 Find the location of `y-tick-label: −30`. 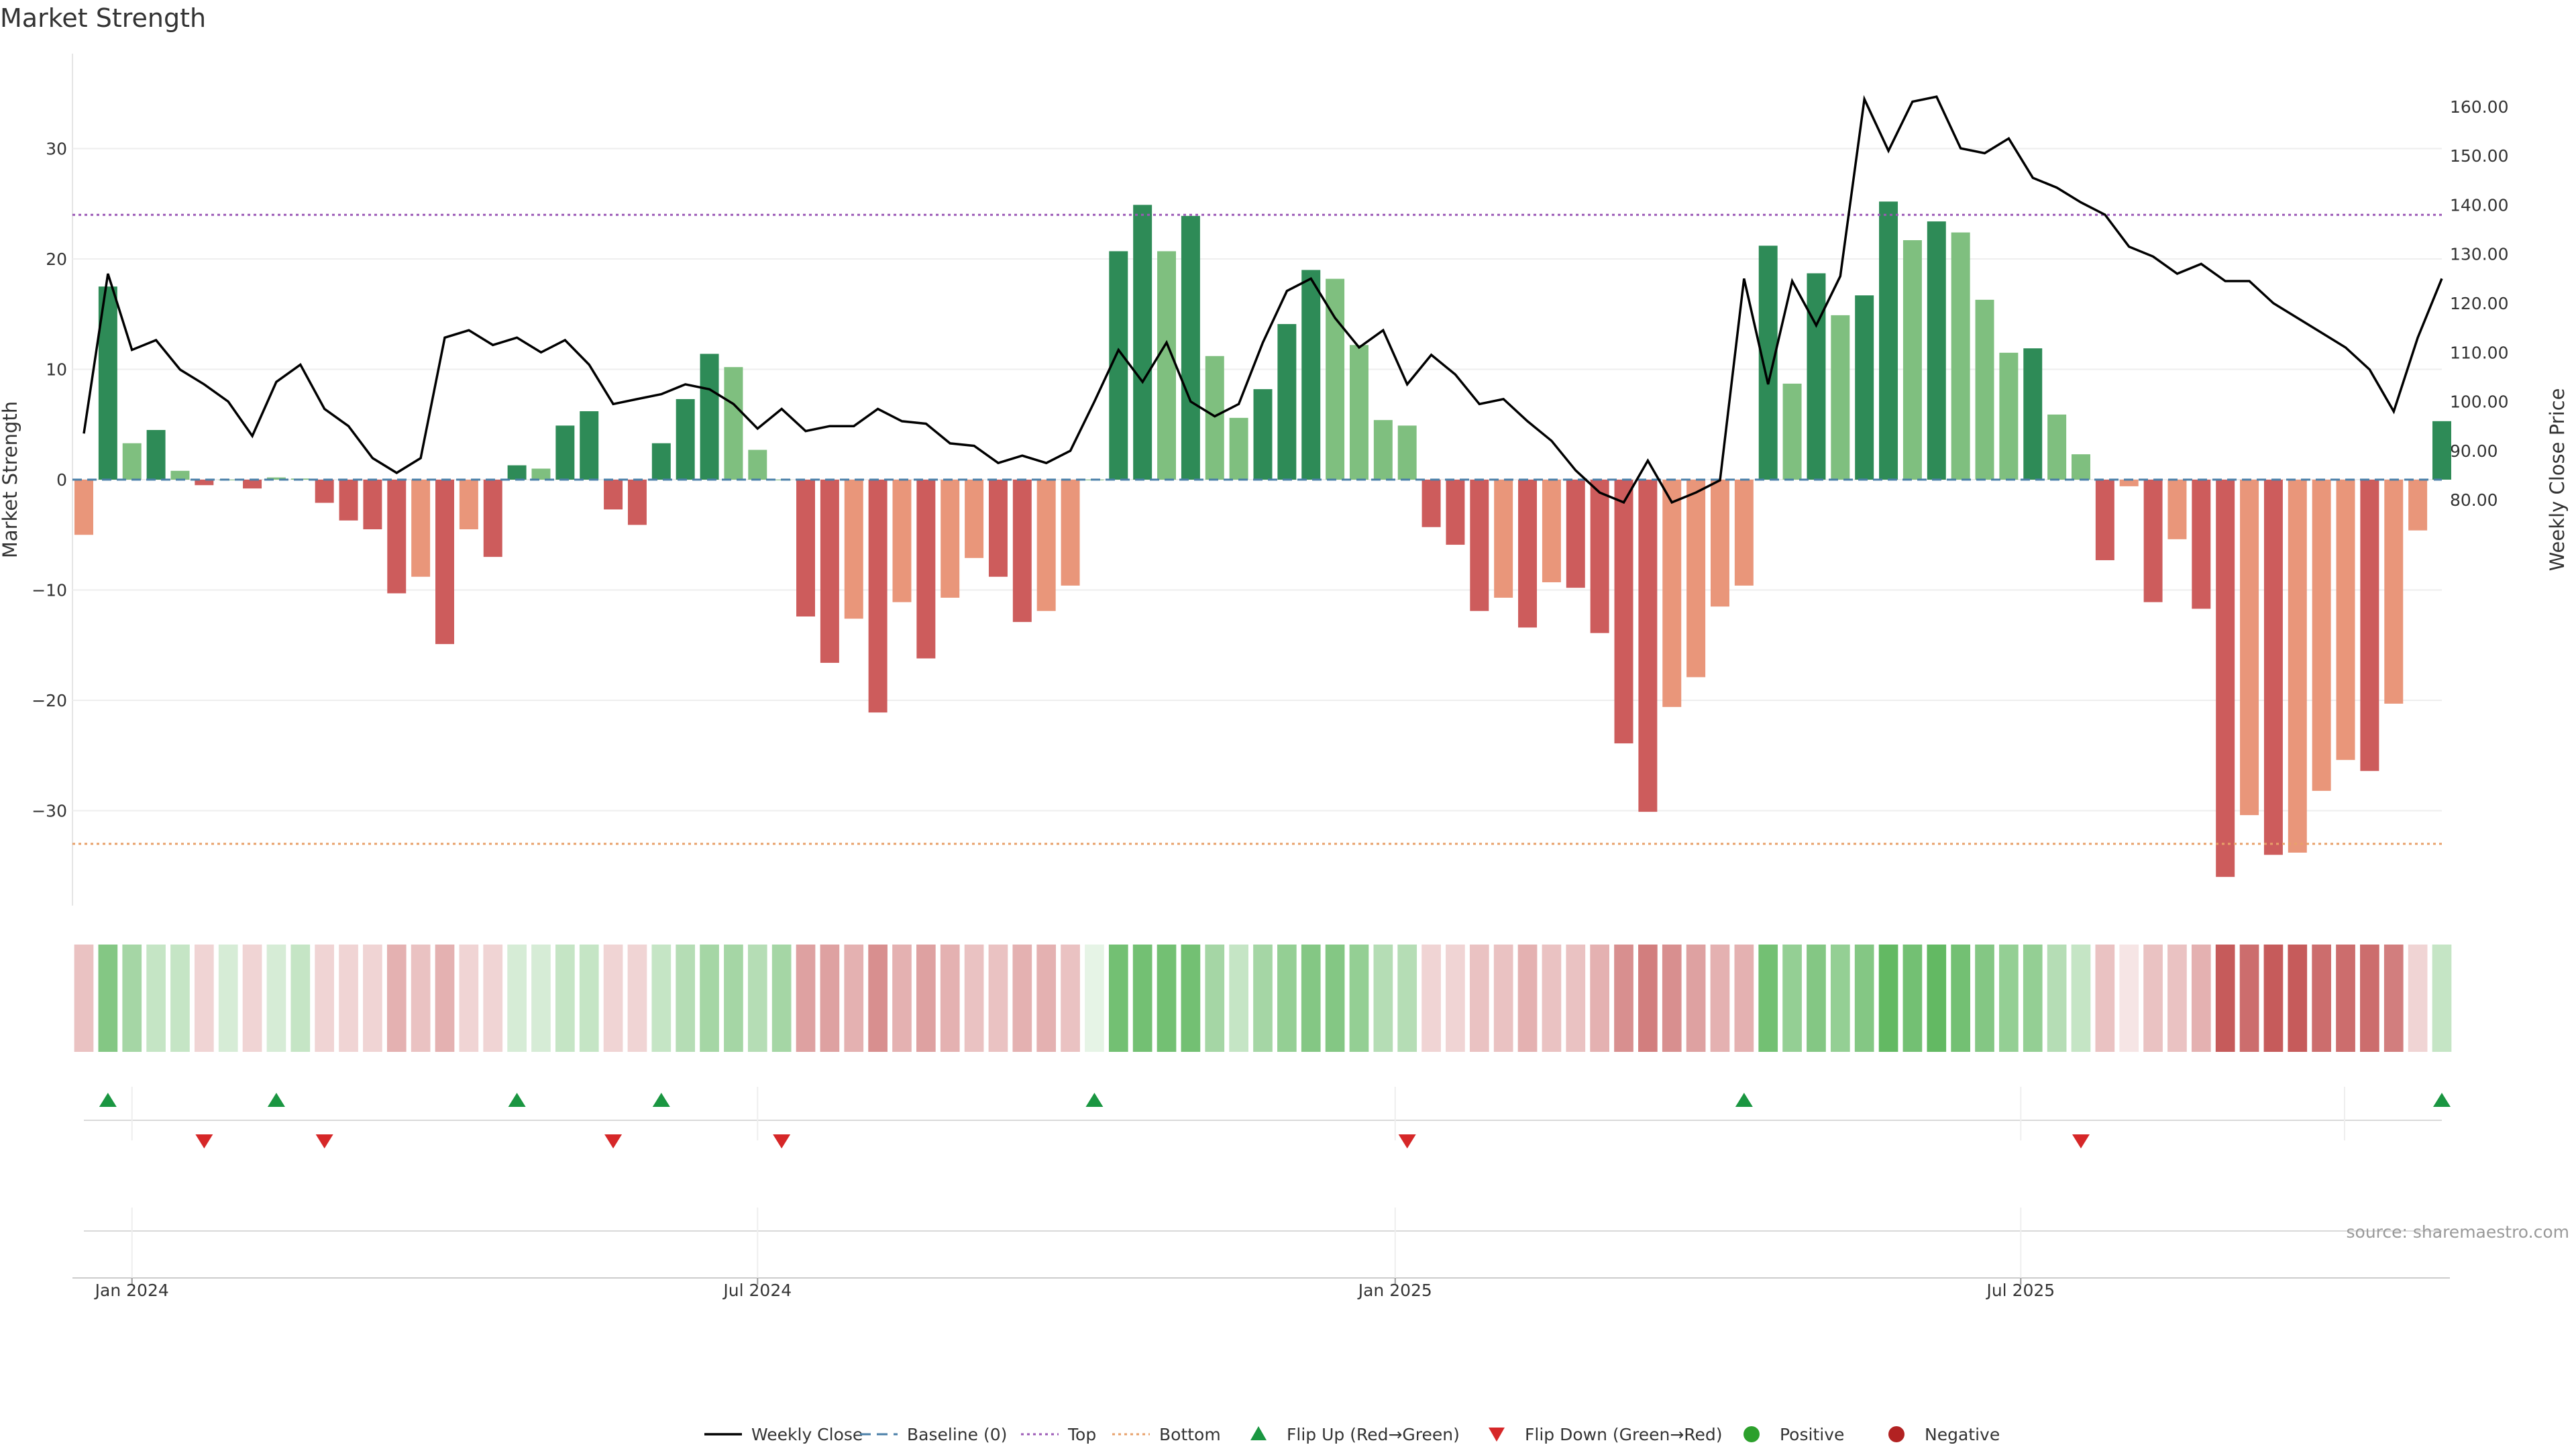

y-tick-label: −30 is located at coordinates (49, 811).